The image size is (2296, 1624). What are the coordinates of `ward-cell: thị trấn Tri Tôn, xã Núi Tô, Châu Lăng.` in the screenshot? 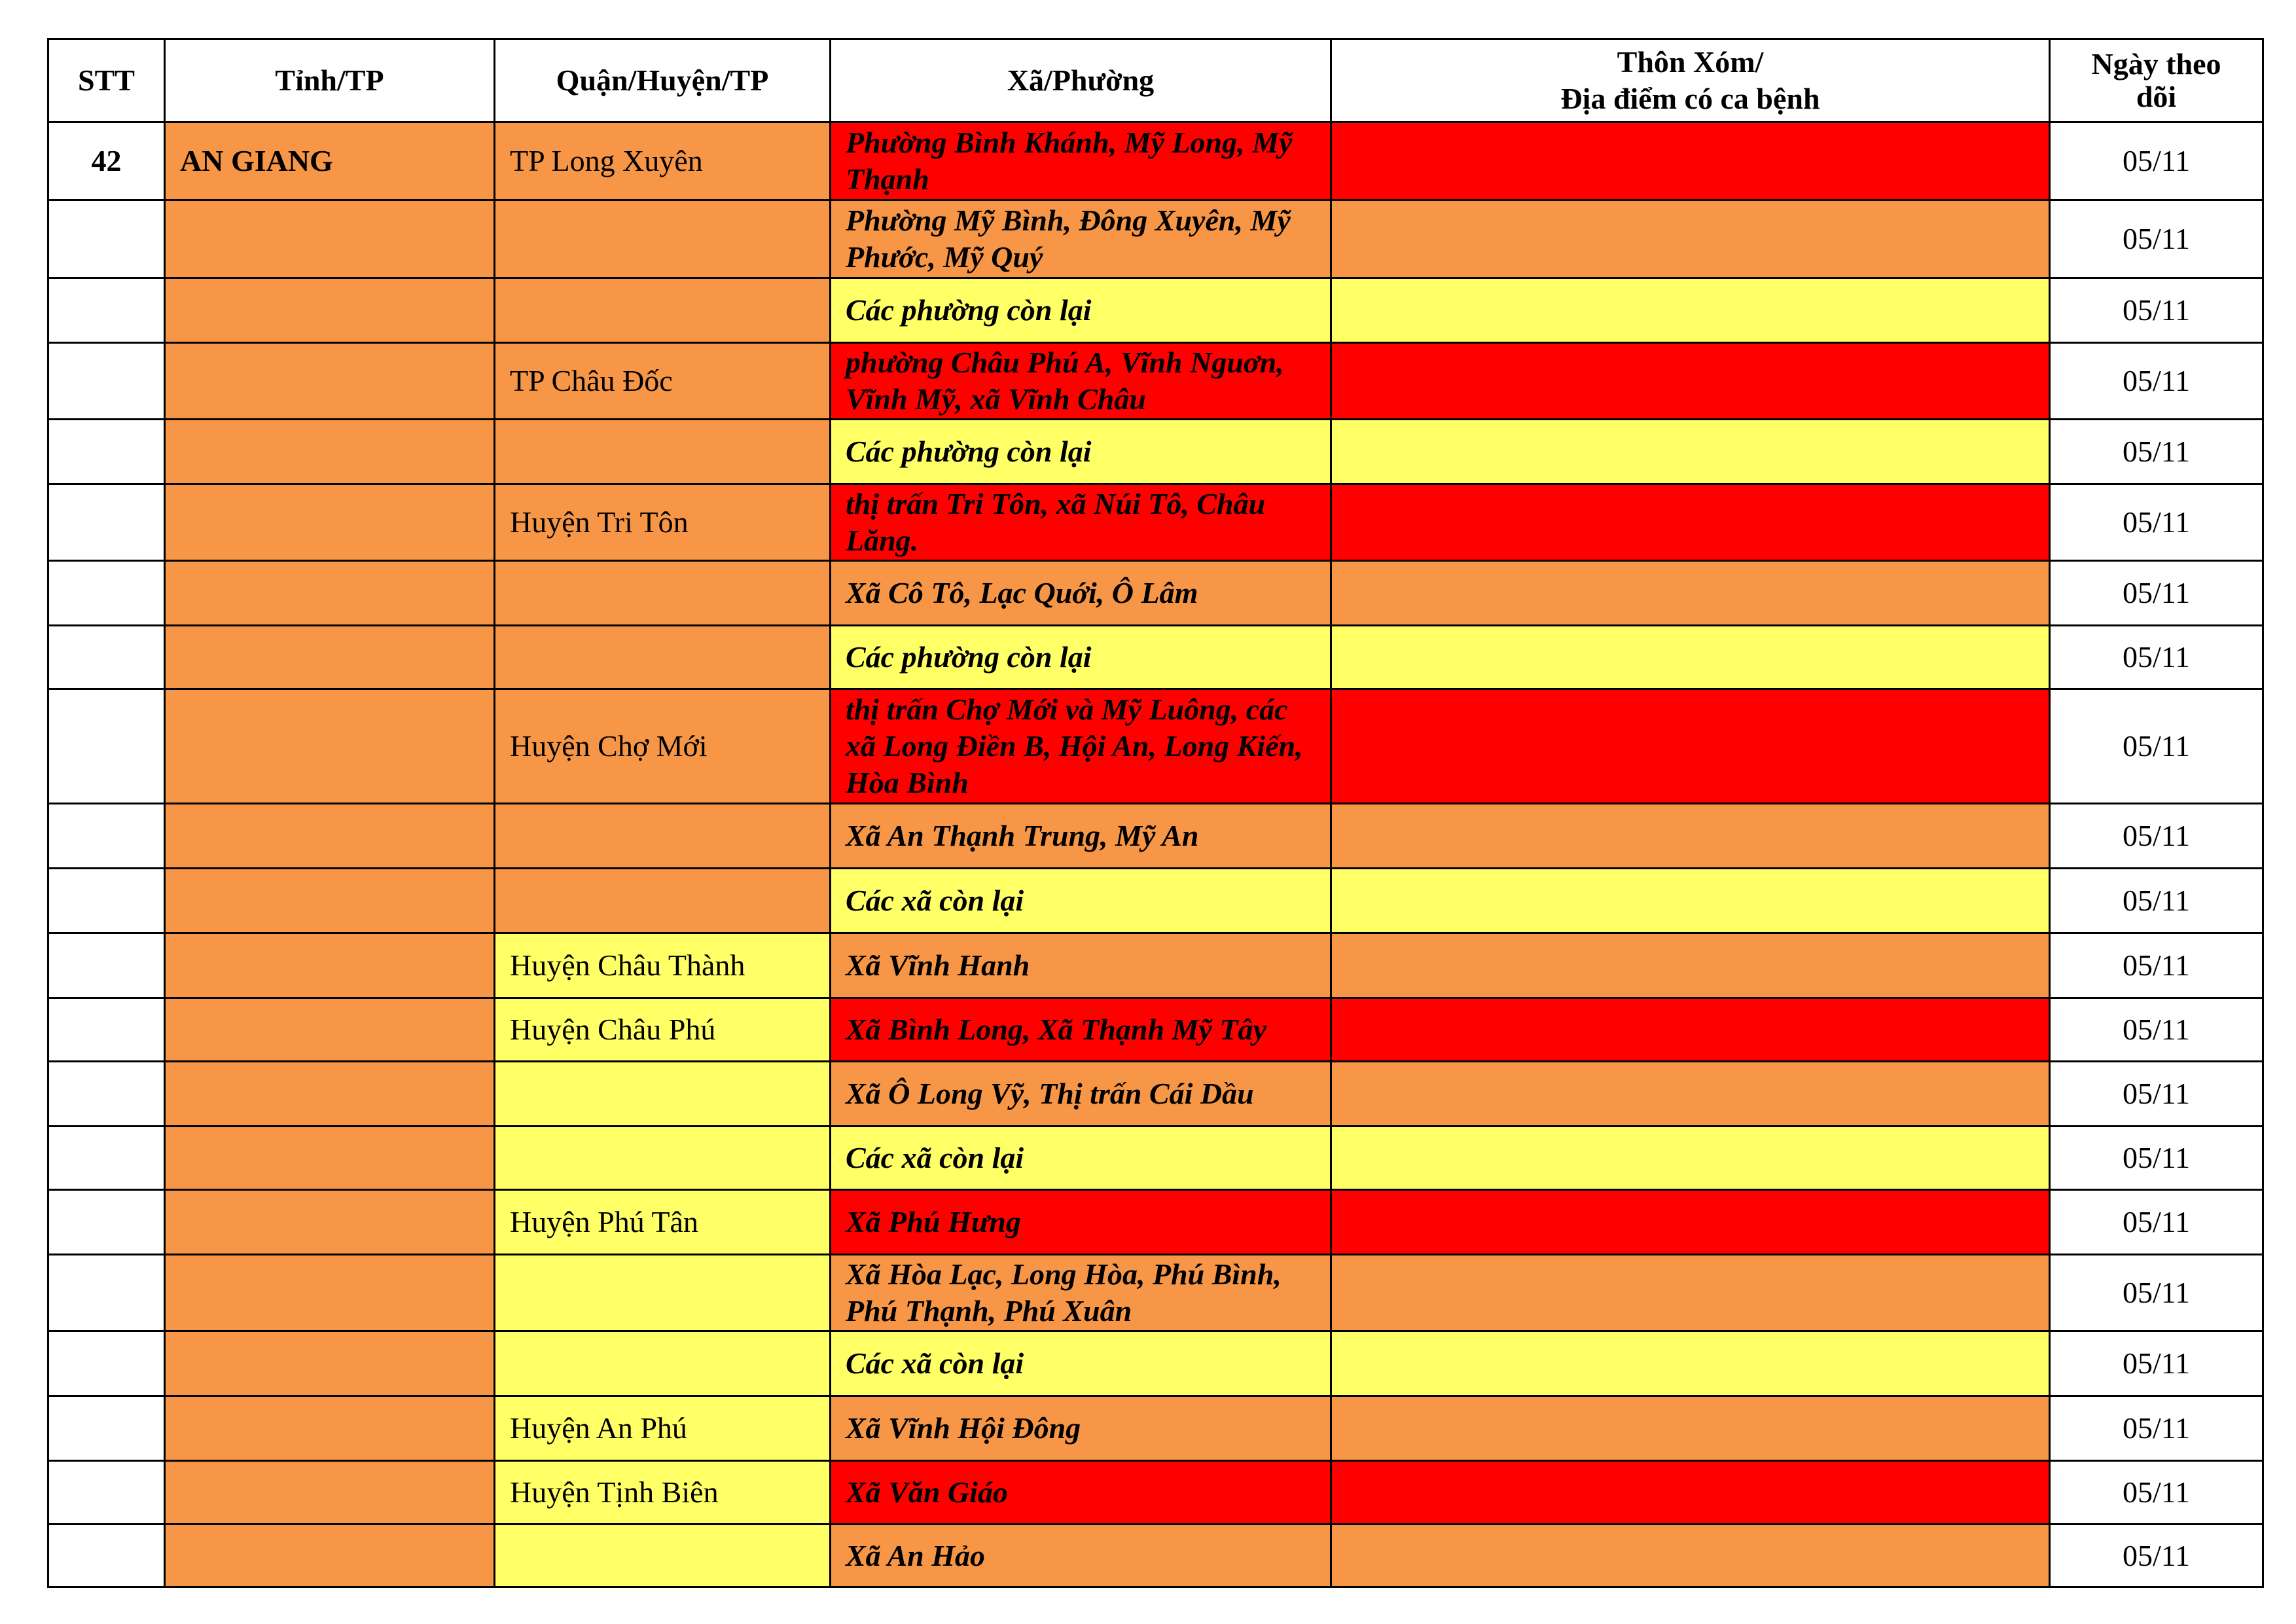 It's located at (1080, 522).